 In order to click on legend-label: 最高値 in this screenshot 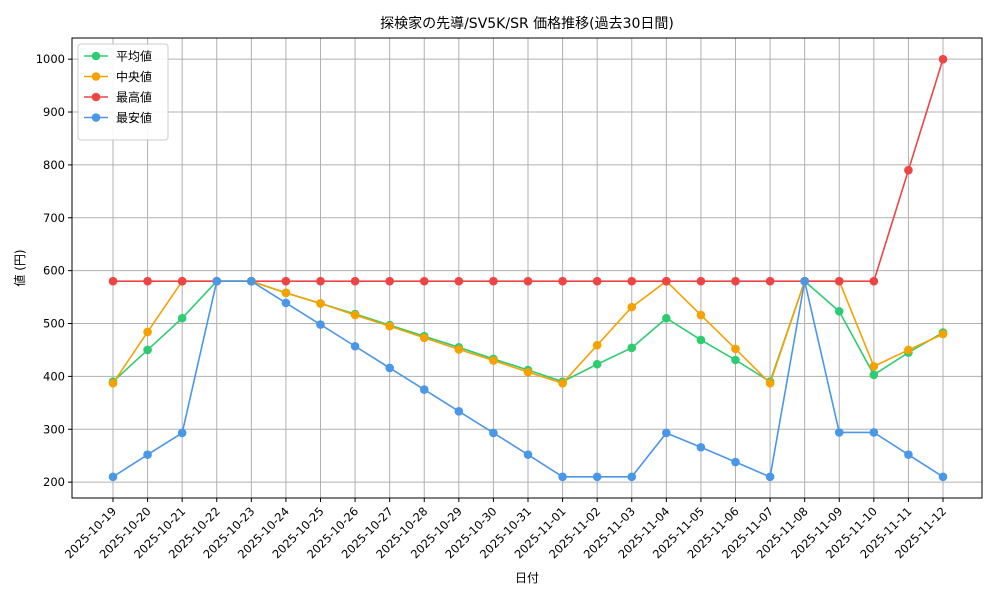, I will do `click(134, 97)`.